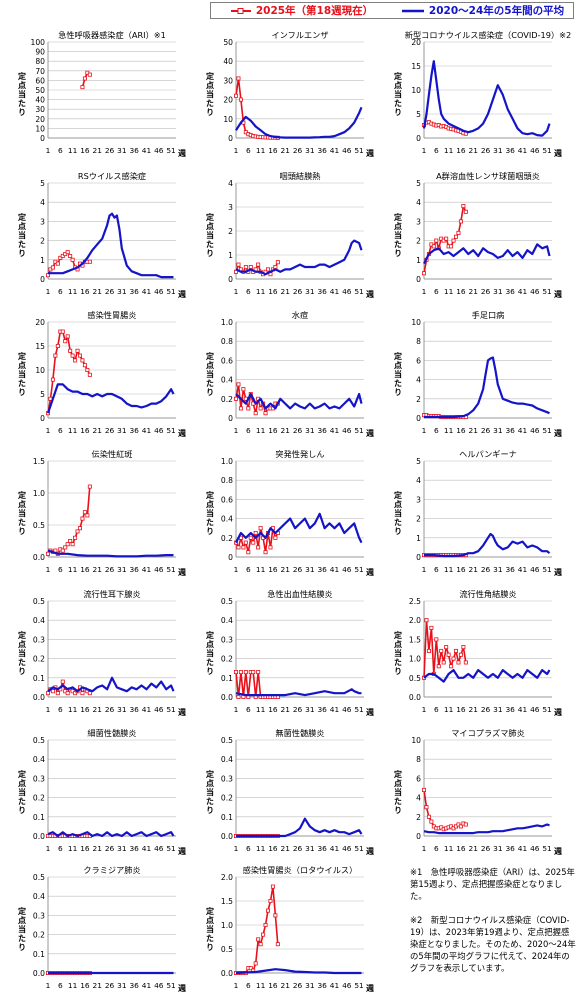 Image resolution: width=578 pixels, height=1000 pixels. Describe the element at coordinates (110, 553) in the screenshot. I see `series-average-line` at that location.